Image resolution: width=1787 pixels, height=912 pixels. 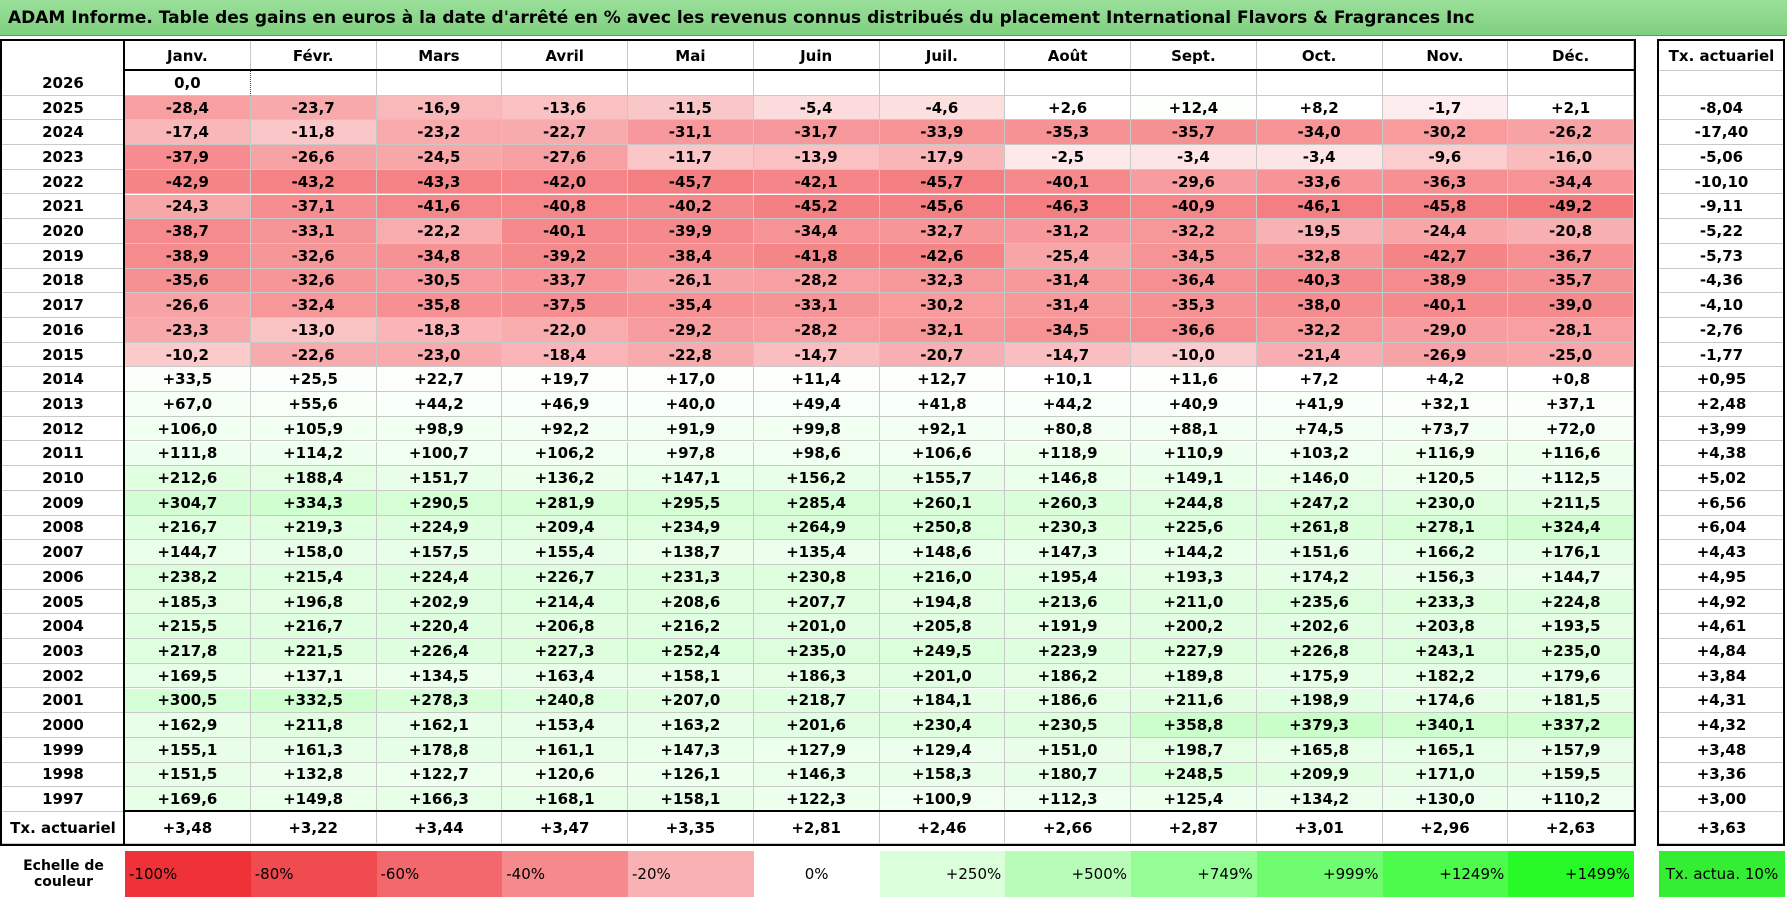 What do you see at coordinates (691, 799) in the screenshot?
I see `gain-cell: +158,1` at bounding box center [691, 799].